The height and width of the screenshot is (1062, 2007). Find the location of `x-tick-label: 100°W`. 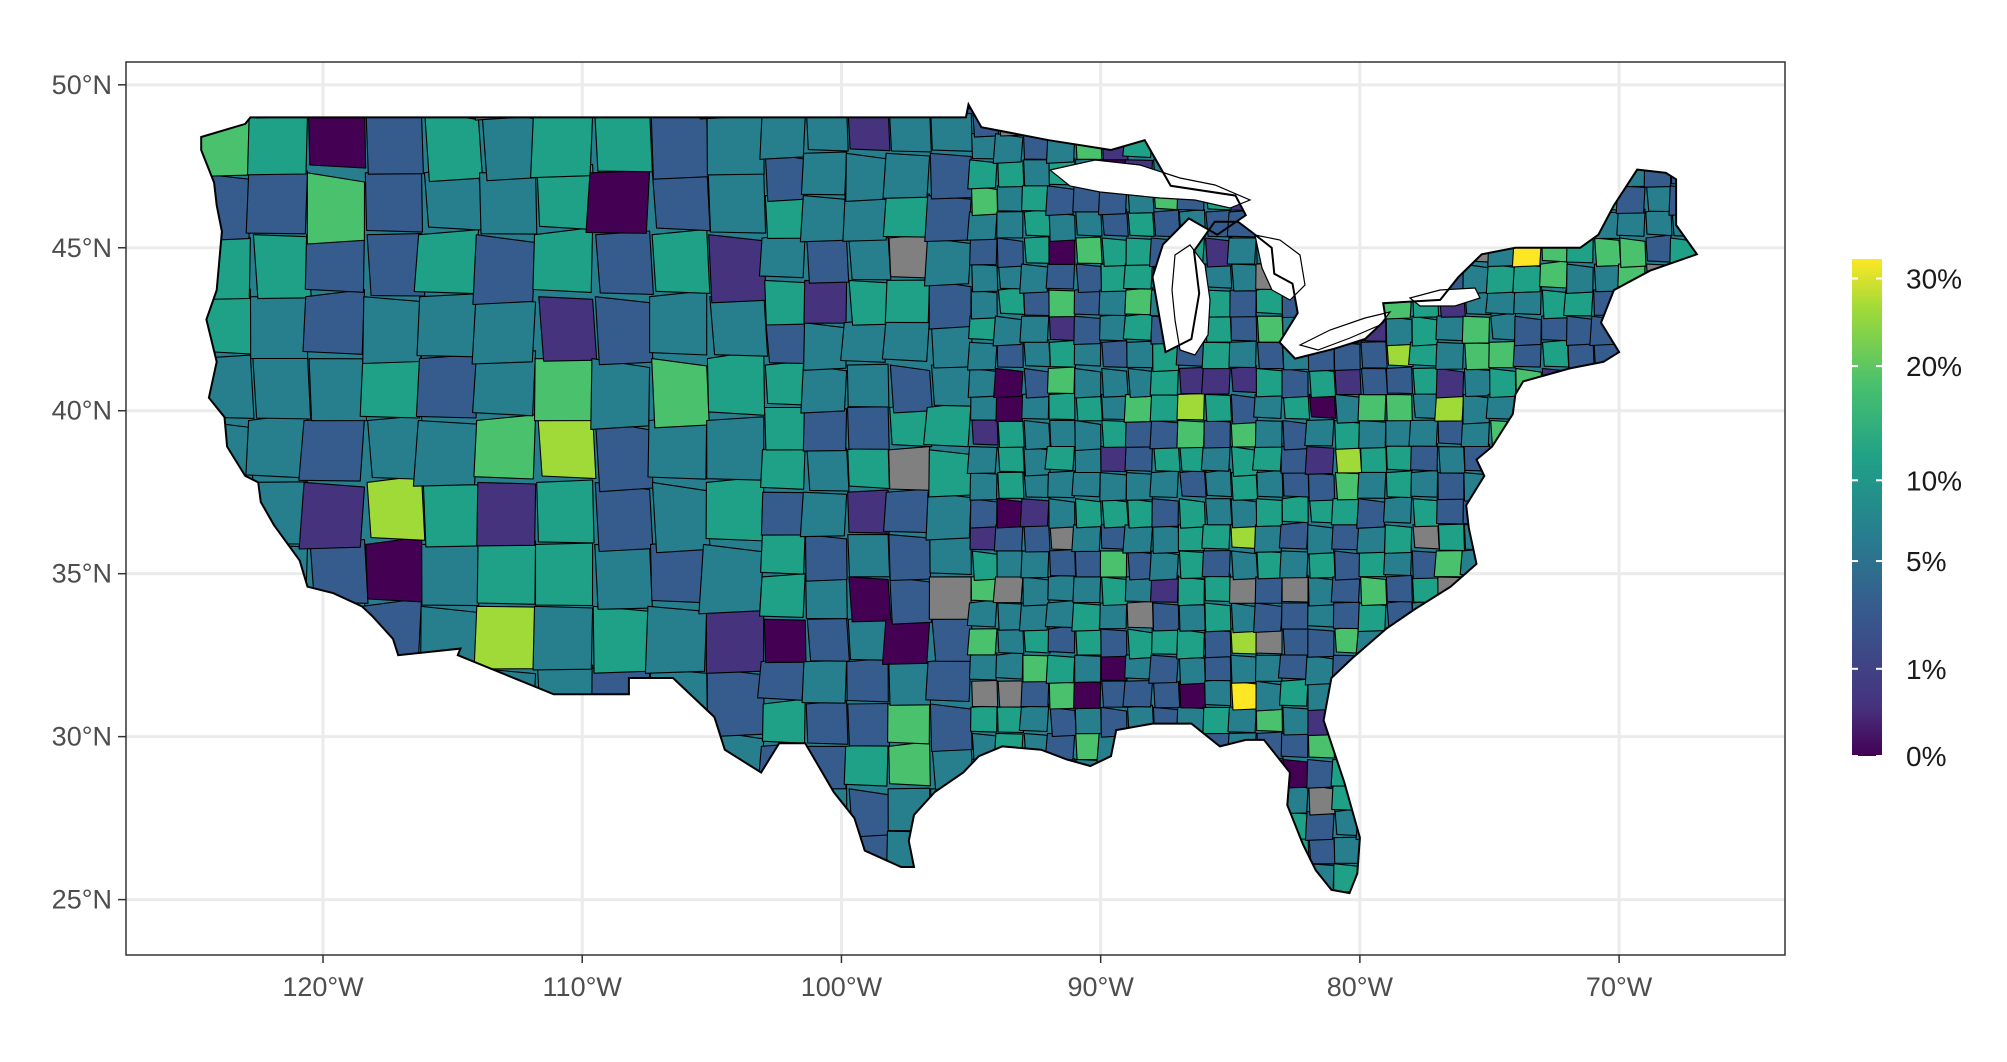

x-tick-label: 100°W is located at coordinates (842, 987).